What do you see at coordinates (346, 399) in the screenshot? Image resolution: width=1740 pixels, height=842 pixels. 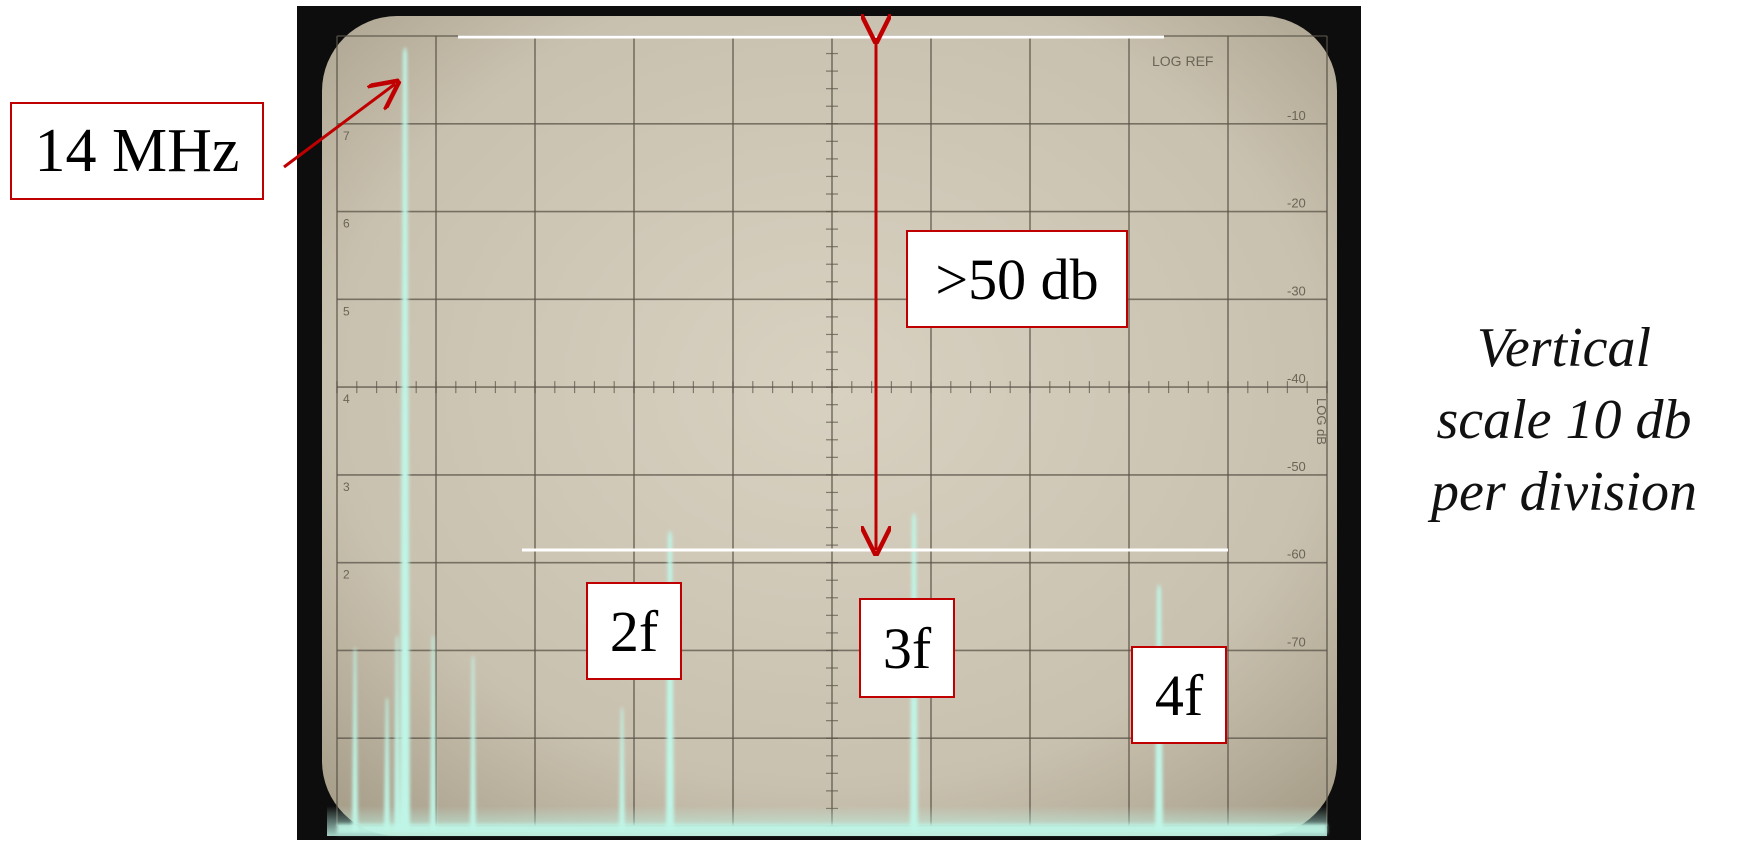 I see `division-label: 4` at bounding box center [346, 399].